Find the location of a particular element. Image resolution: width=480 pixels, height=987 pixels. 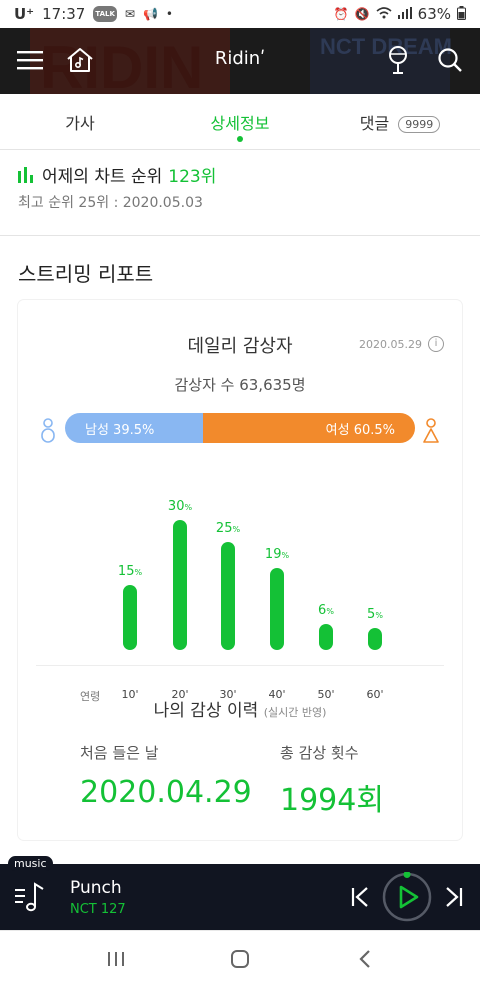

male-icon is located at coordinates (48, 430).